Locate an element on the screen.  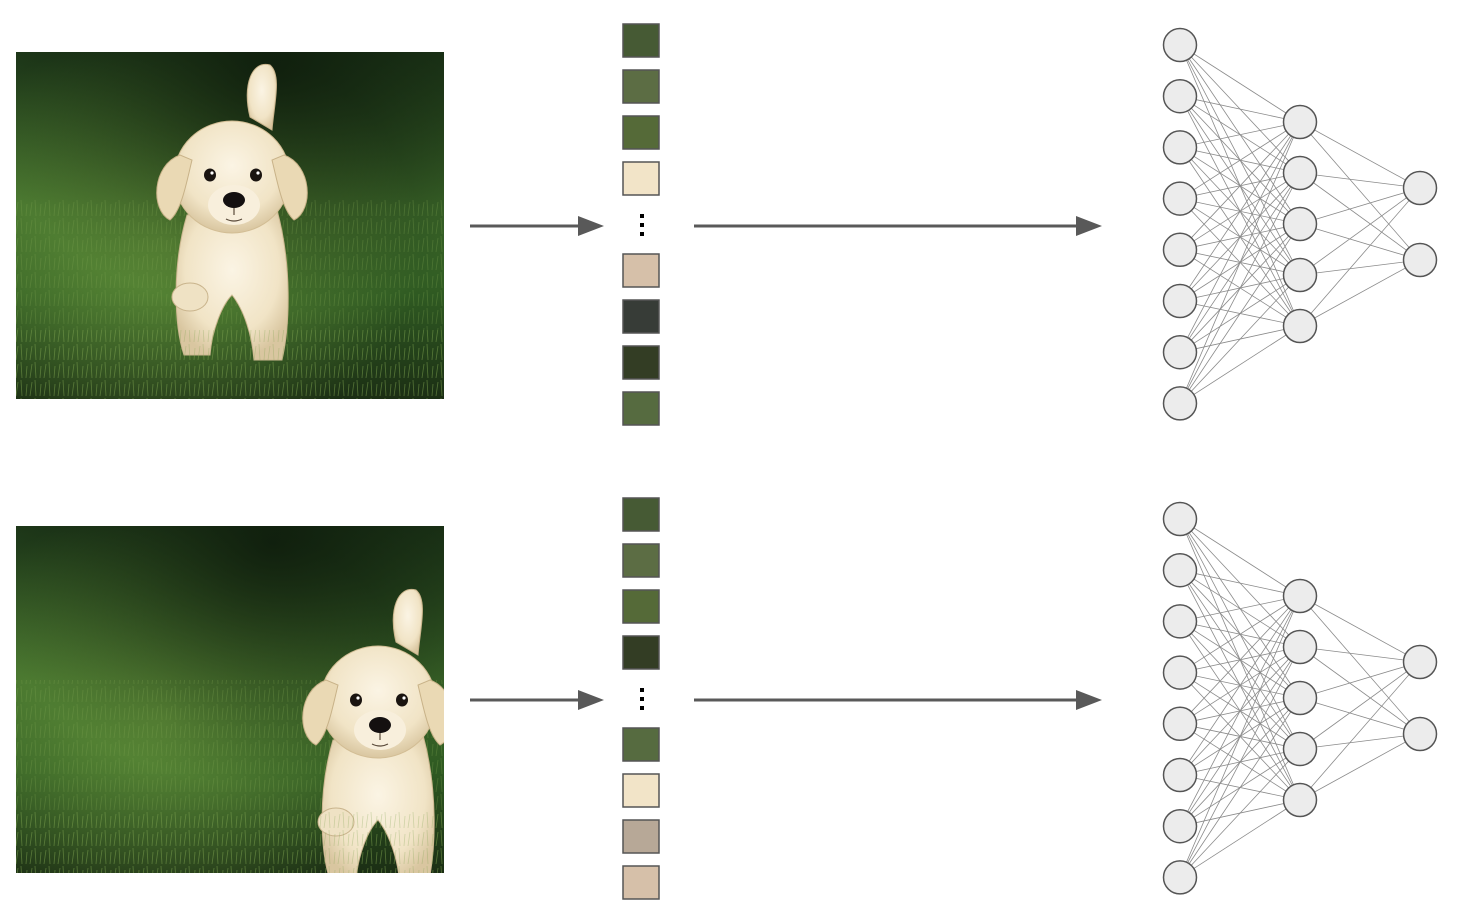
input-arrow-2-head is located at coordinates (1089, 700).